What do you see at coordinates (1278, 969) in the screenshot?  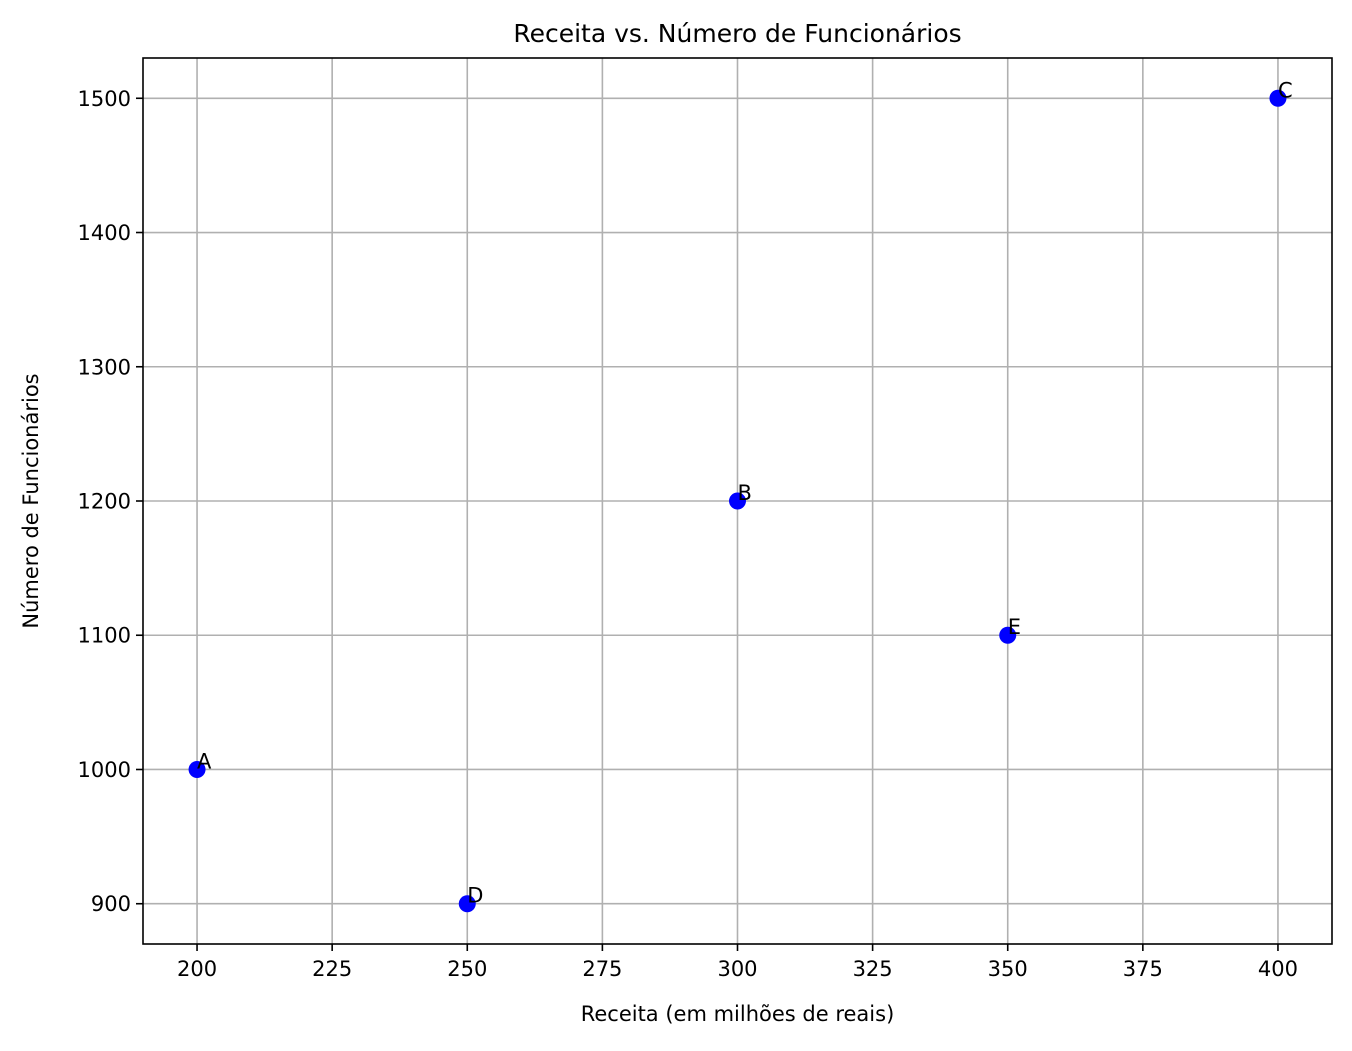 I see `x-tick-label: 400` at bounding box center [1278, 969].